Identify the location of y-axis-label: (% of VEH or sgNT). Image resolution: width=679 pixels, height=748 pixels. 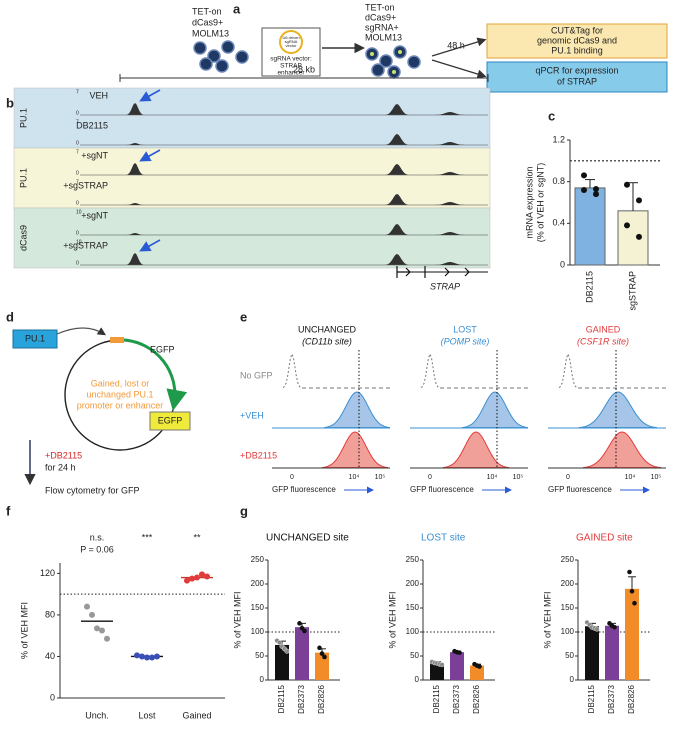
(540, 203).